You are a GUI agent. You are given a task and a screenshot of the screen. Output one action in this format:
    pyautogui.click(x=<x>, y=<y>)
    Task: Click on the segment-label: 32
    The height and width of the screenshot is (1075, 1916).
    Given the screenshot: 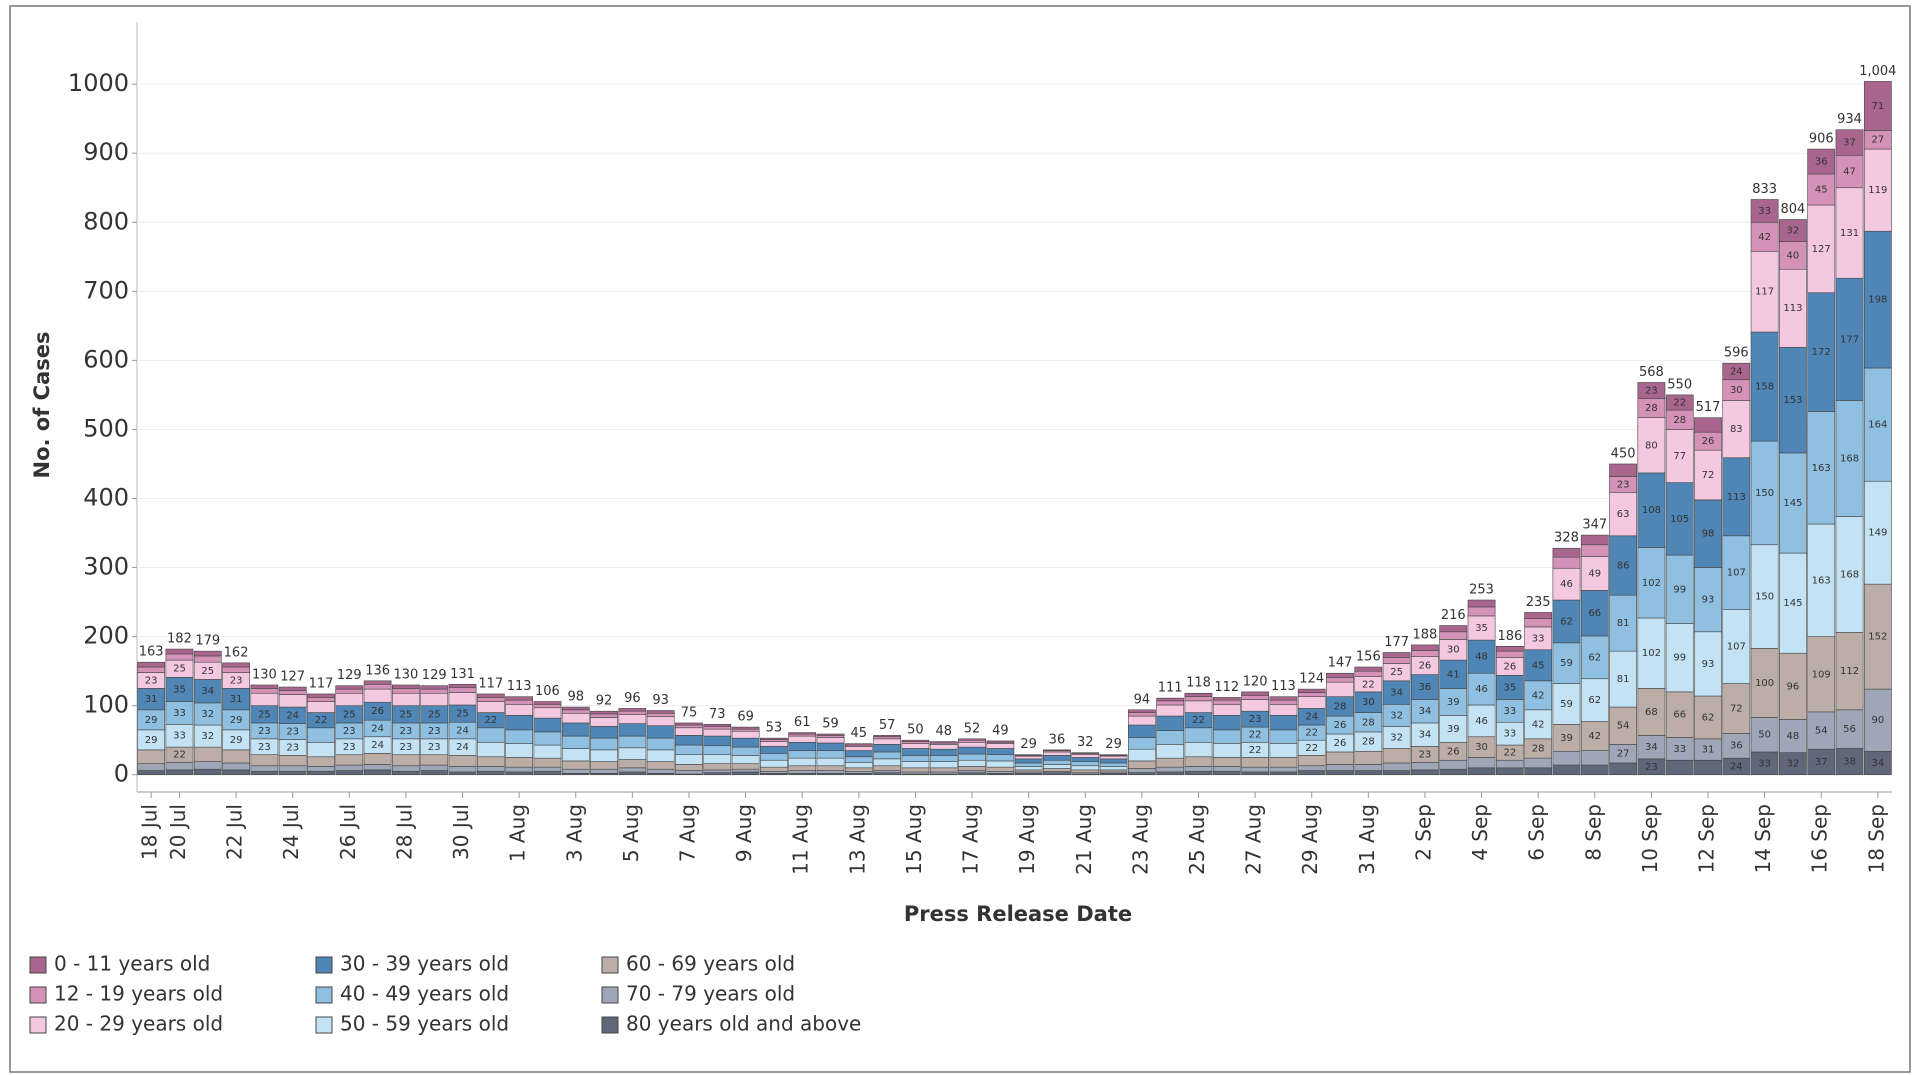 What is the action you would take?
    pyautogui.click(x=207, y=736)
    